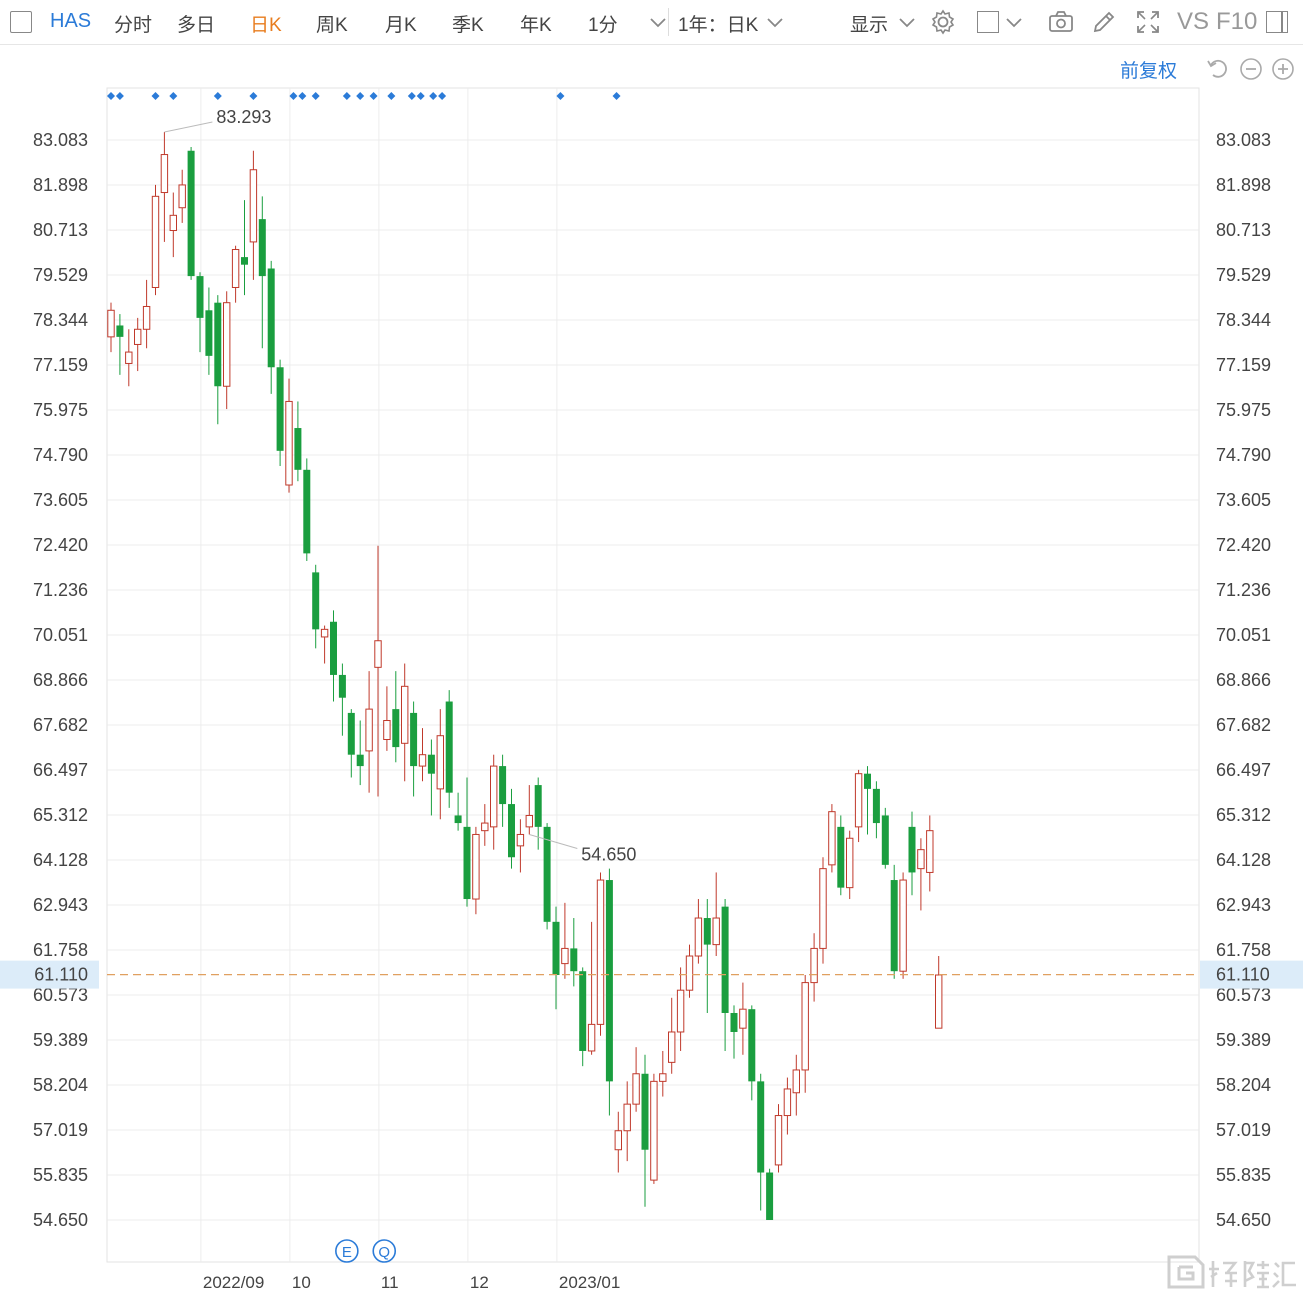 The height and width of the screenshot is (1299, 1303). Describe the element at coordinates (603, 25) in the screenshot. I see `tab-1fen: 1分` at that location.